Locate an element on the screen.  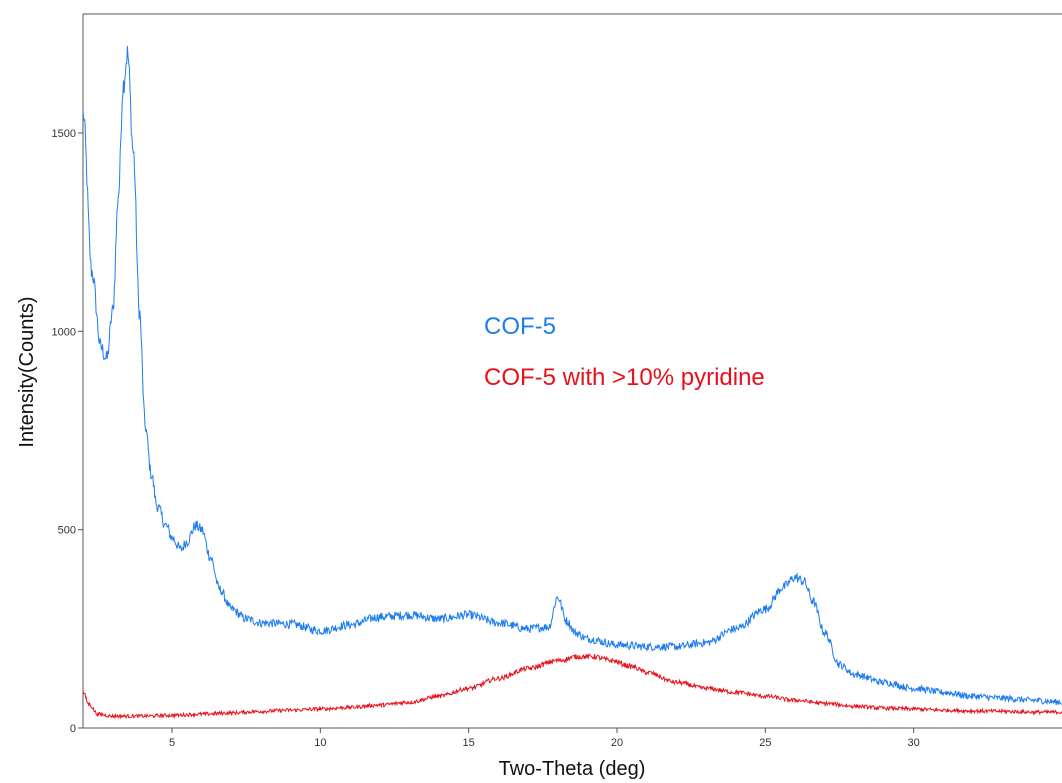
legend-entry-cof-5: COF-5 is located at coordinates (520, 326).